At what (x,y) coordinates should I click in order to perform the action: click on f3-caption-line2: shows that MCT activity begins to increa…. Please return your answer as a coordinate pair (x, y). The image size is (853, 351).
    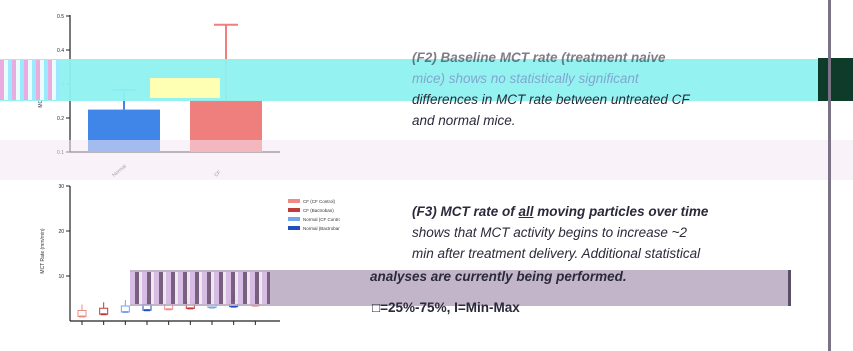
    Looking at the image, I should click on (549, 232).